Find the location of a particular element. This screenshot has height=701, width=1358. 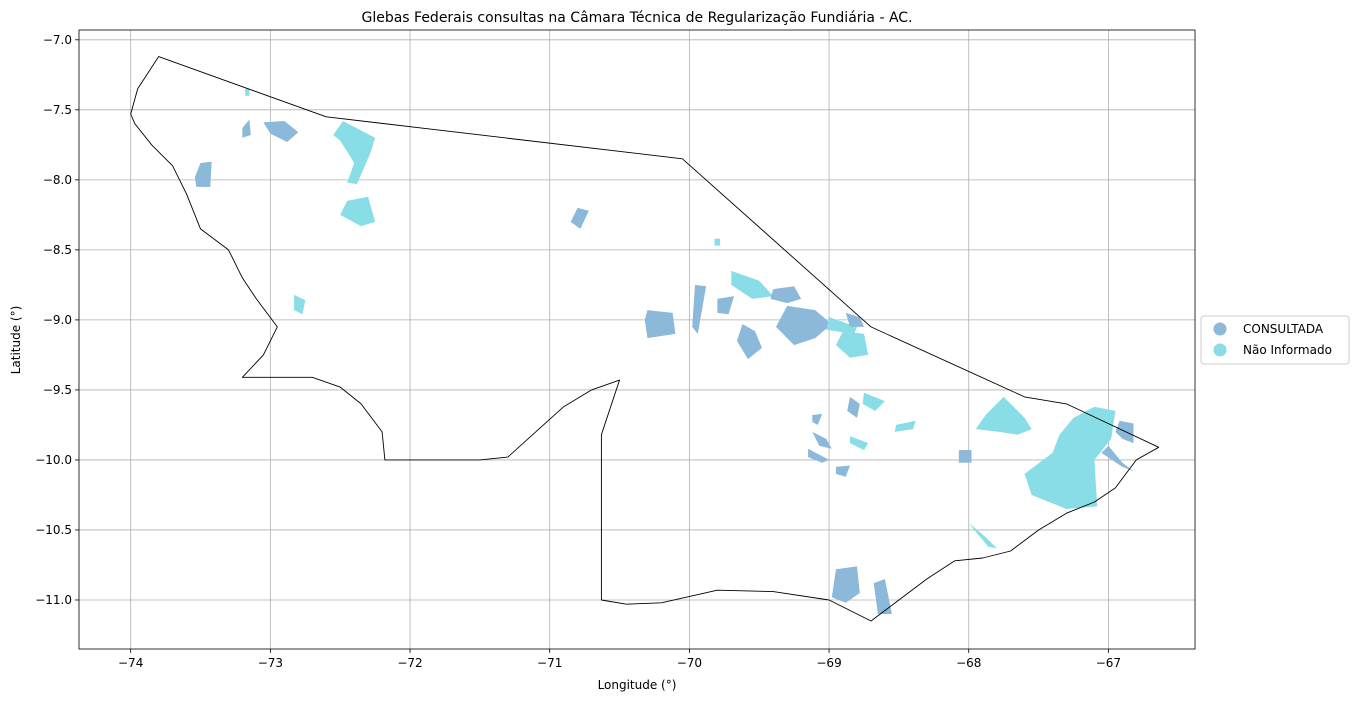

legend-box is located at coordinates (1275, 340).